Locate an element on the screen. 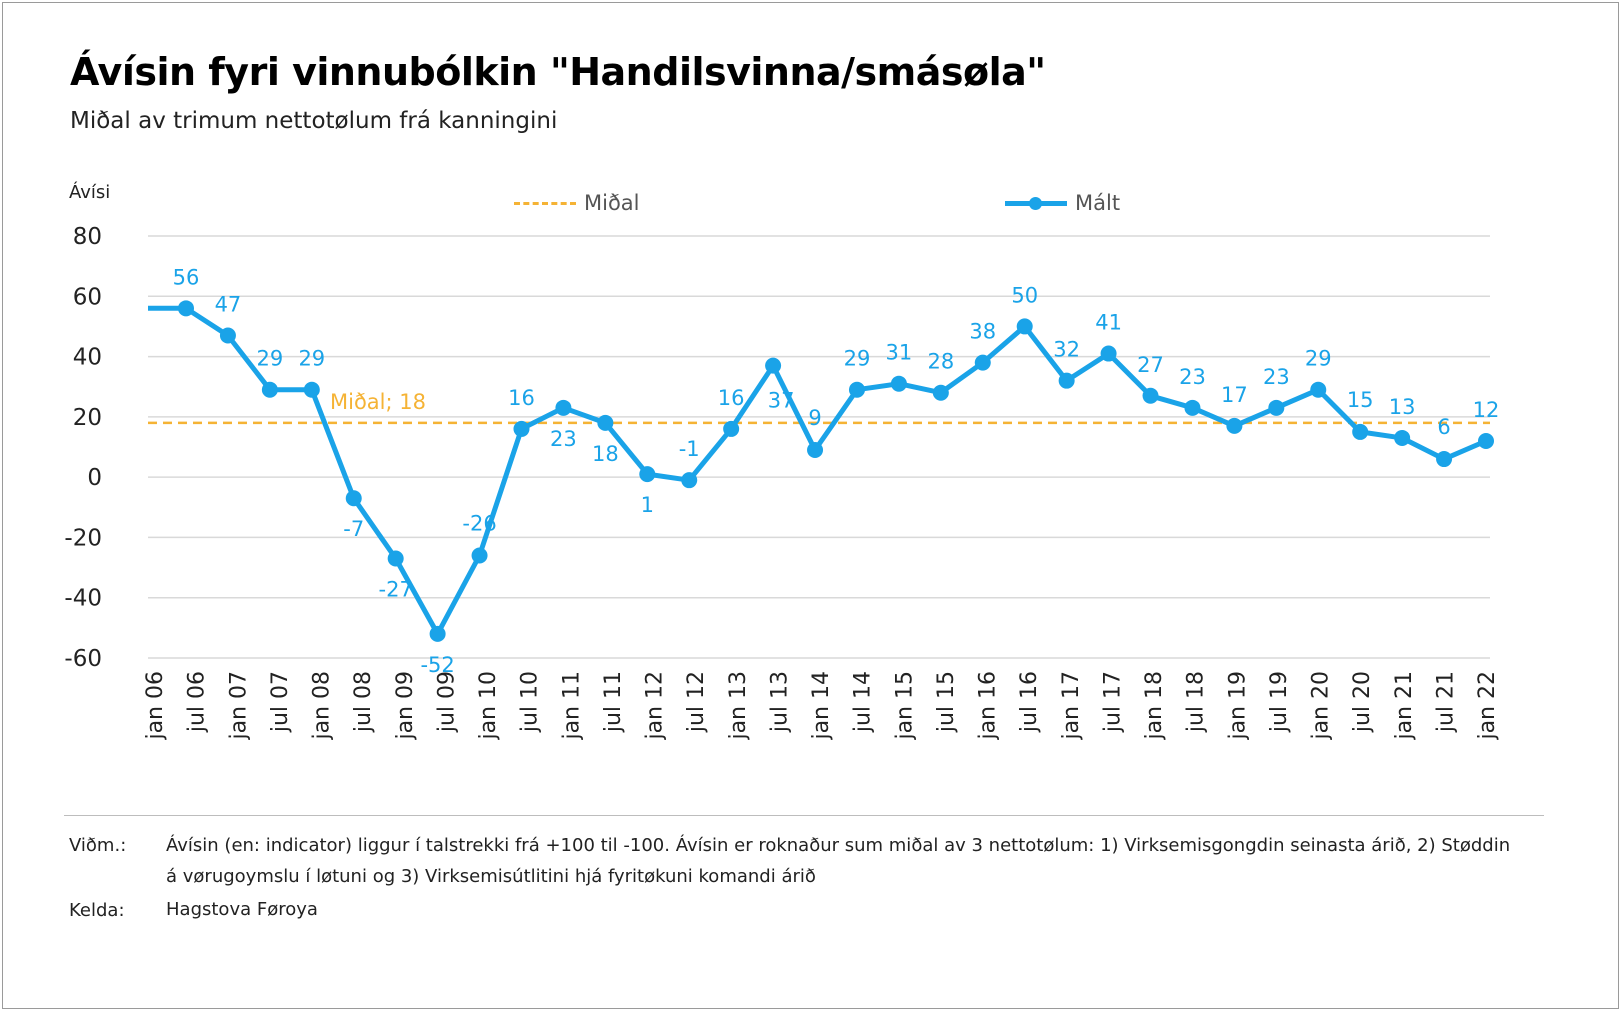  data-label: 38 is located at coordinates (982, 332).